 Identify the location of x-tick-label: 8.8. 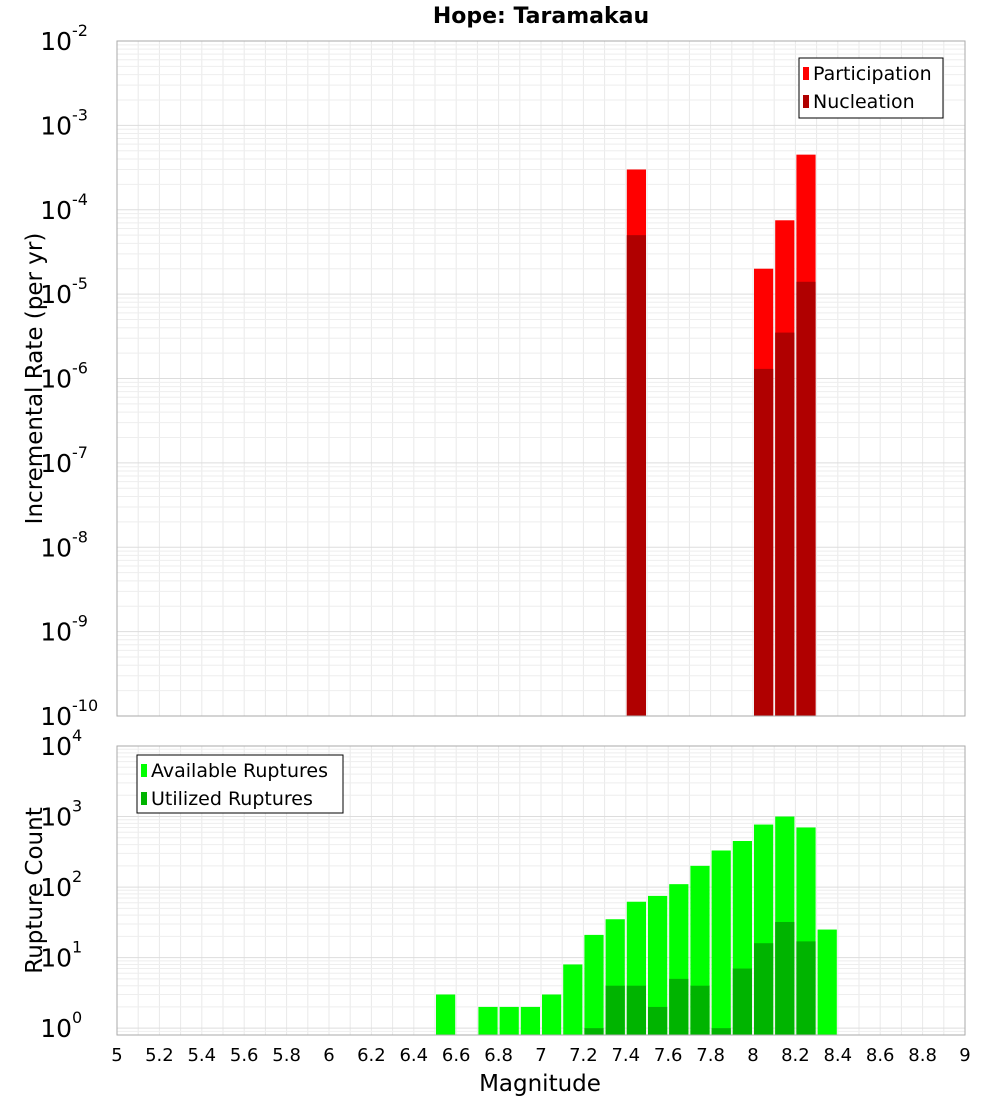
(922, 1055).